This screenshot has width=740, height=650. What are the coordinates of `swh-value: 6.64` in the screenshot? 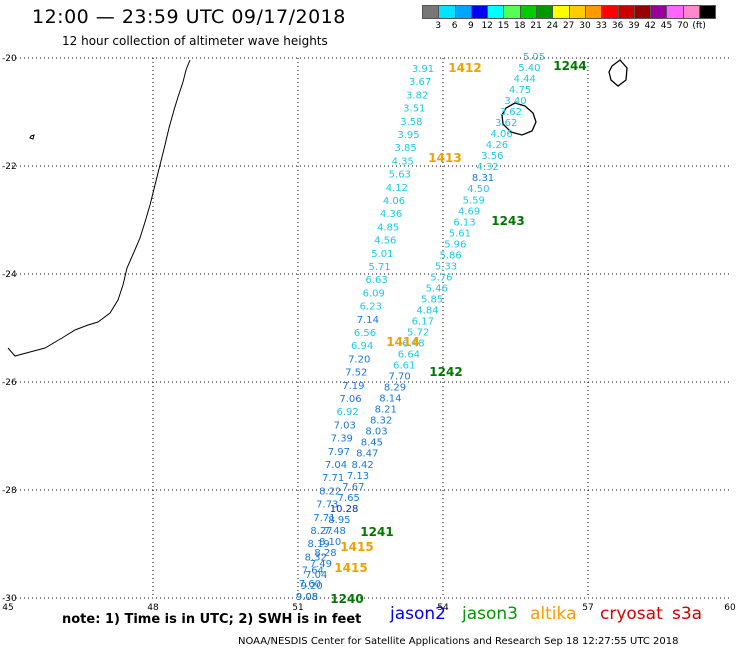 It's located at (409, 355).